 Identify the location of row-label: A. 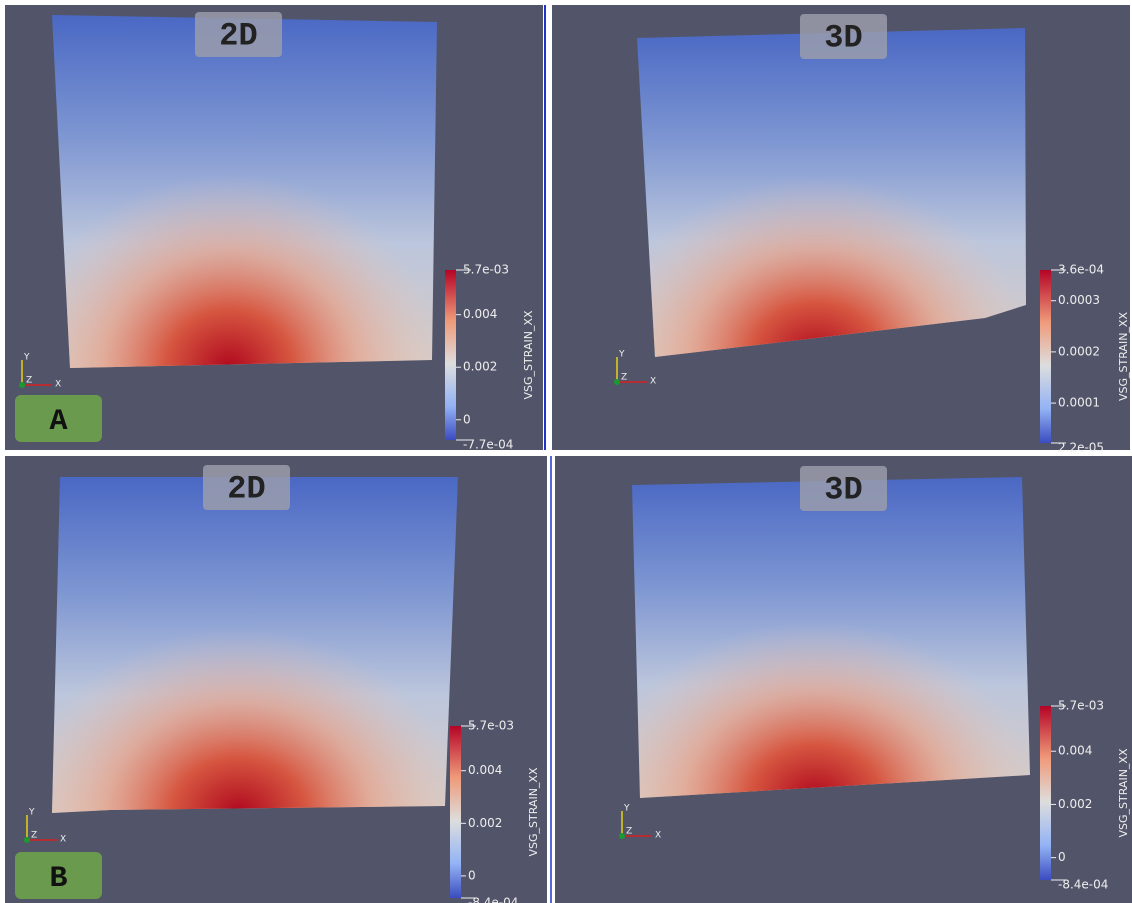
(58, 422).